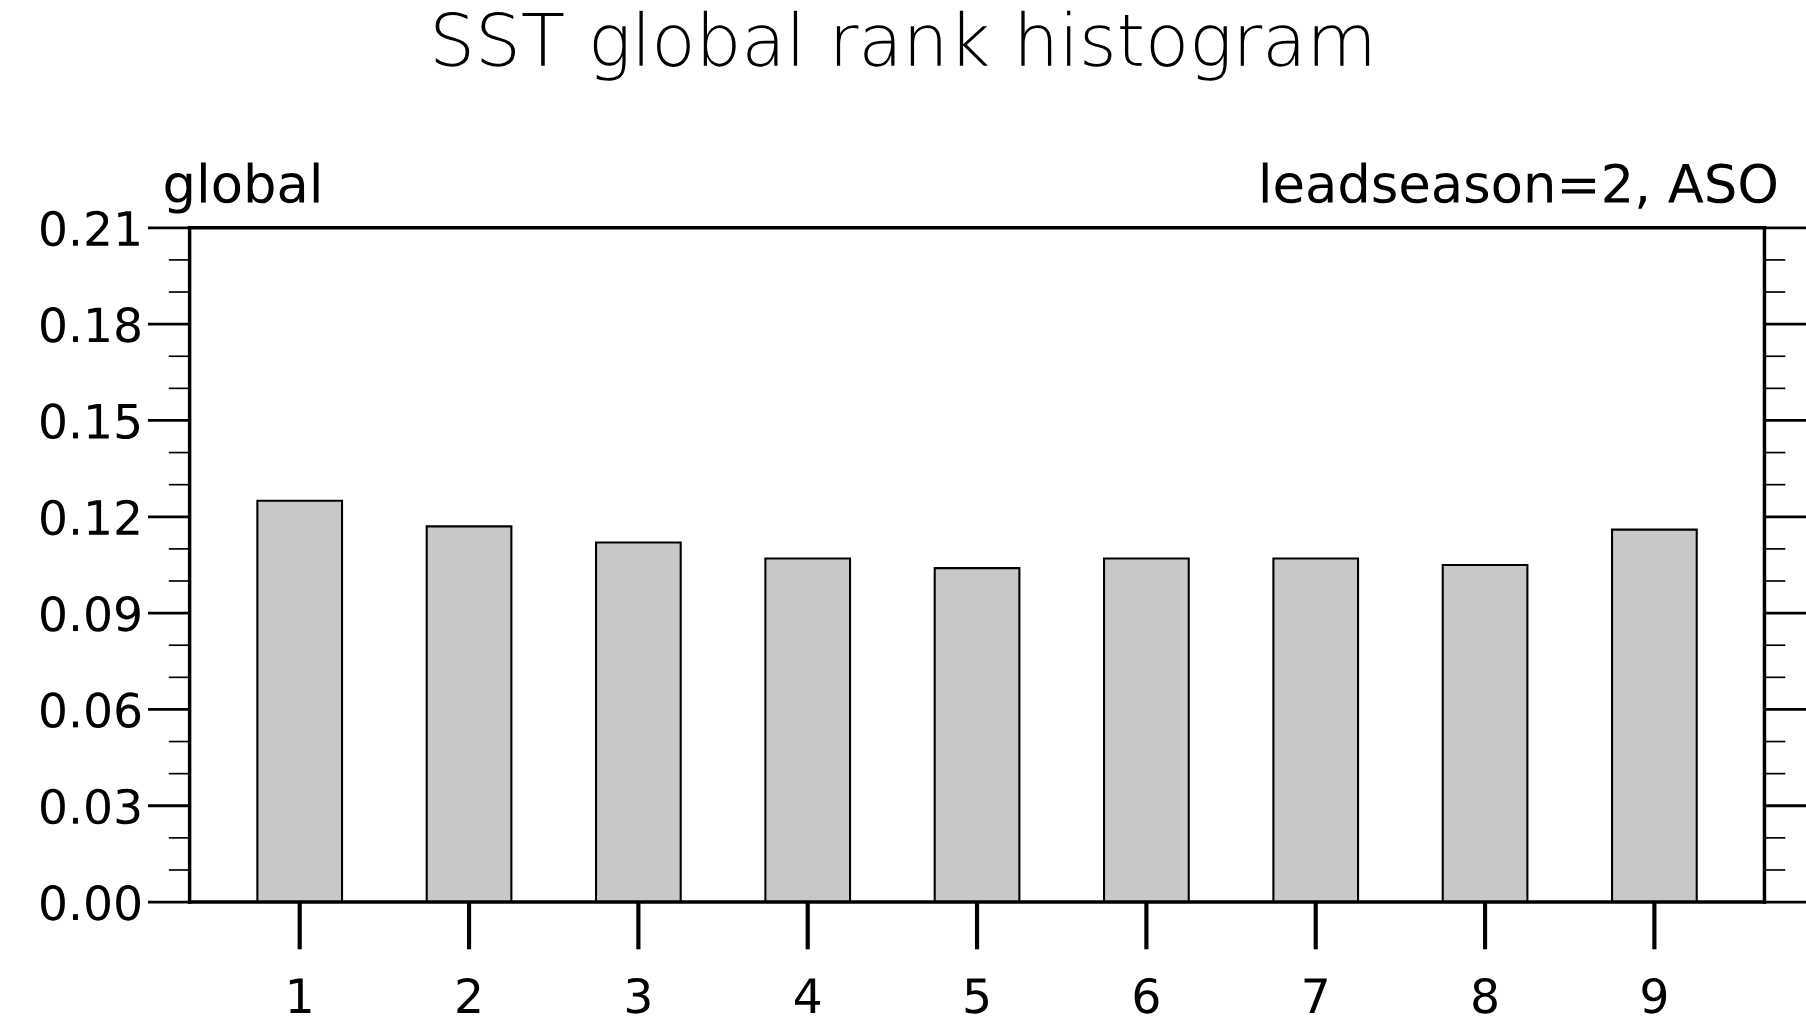 The width and height of the screenshot is (1806, 1017). I want to click on y-tick-label: 0.18, so click(90, 325).